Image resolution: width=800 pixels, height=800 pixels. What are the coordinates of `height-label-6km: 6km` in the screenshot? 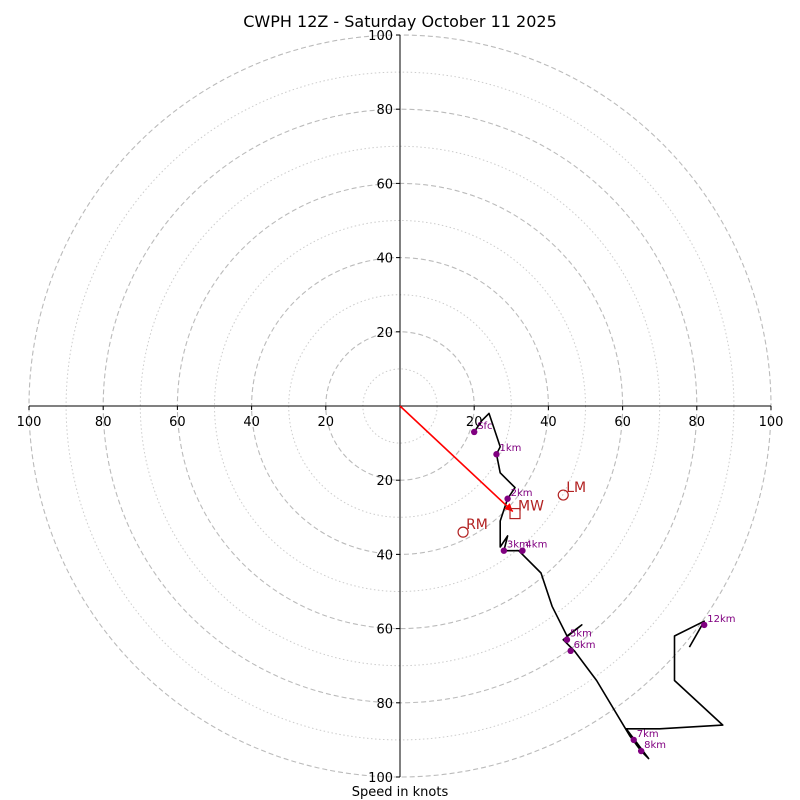 It's located at (585, 645).